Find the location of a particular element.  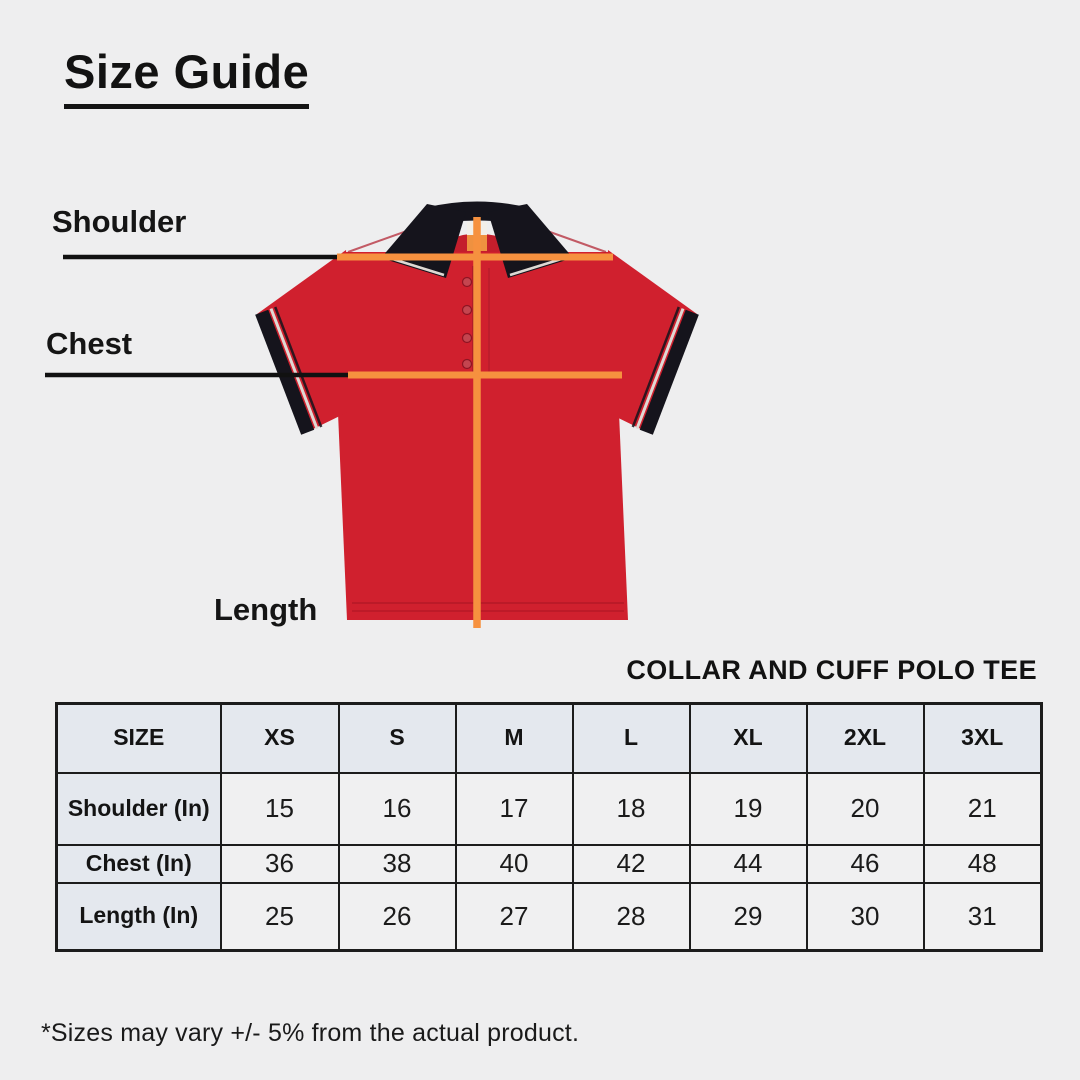

chest-label: Chest is located at coordinates (89, 343).